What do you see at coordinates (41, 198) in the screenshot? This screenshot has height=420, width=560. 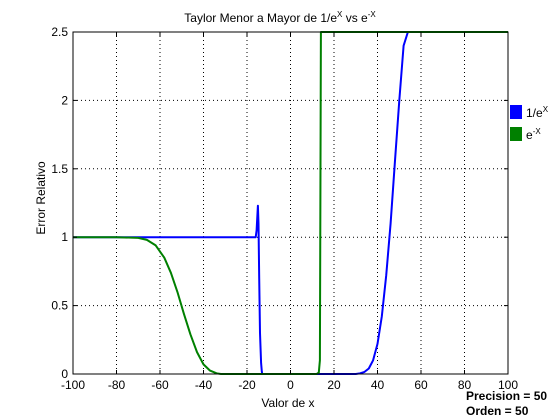 I see `y-axis-label: Error Relativo` at bounding box center [41, 198].